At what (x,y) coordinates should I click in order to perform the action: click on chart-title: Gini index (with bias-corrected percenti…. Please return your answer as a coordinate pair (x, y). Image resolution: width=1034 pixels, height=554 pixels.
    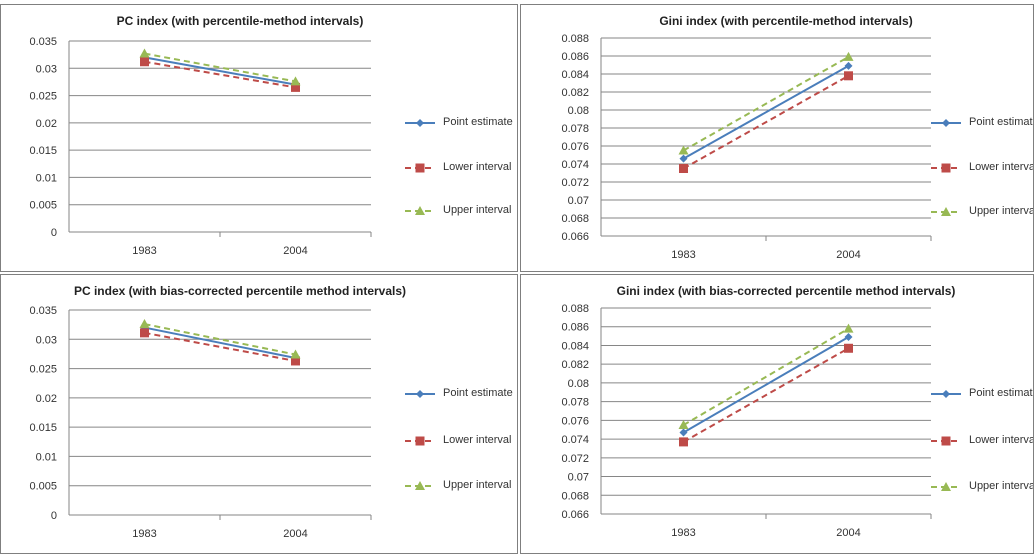
    Looking at the image, I should click on (786, 291).